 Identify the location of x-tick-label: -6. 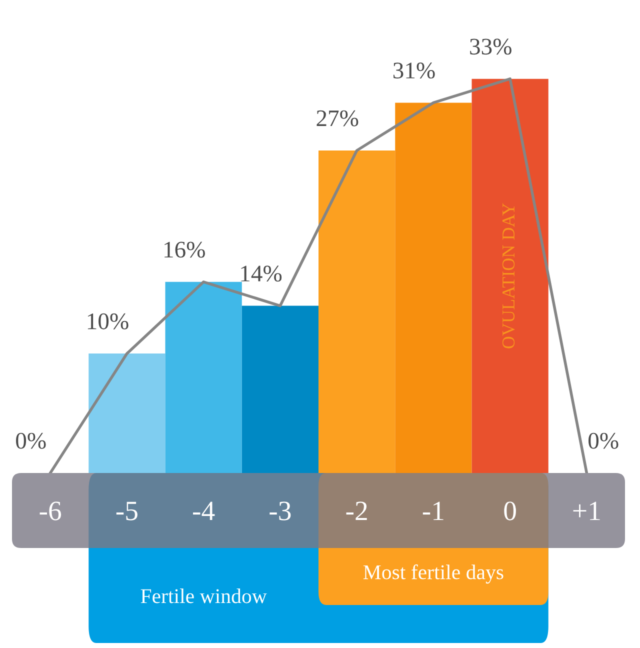
(51, 511).